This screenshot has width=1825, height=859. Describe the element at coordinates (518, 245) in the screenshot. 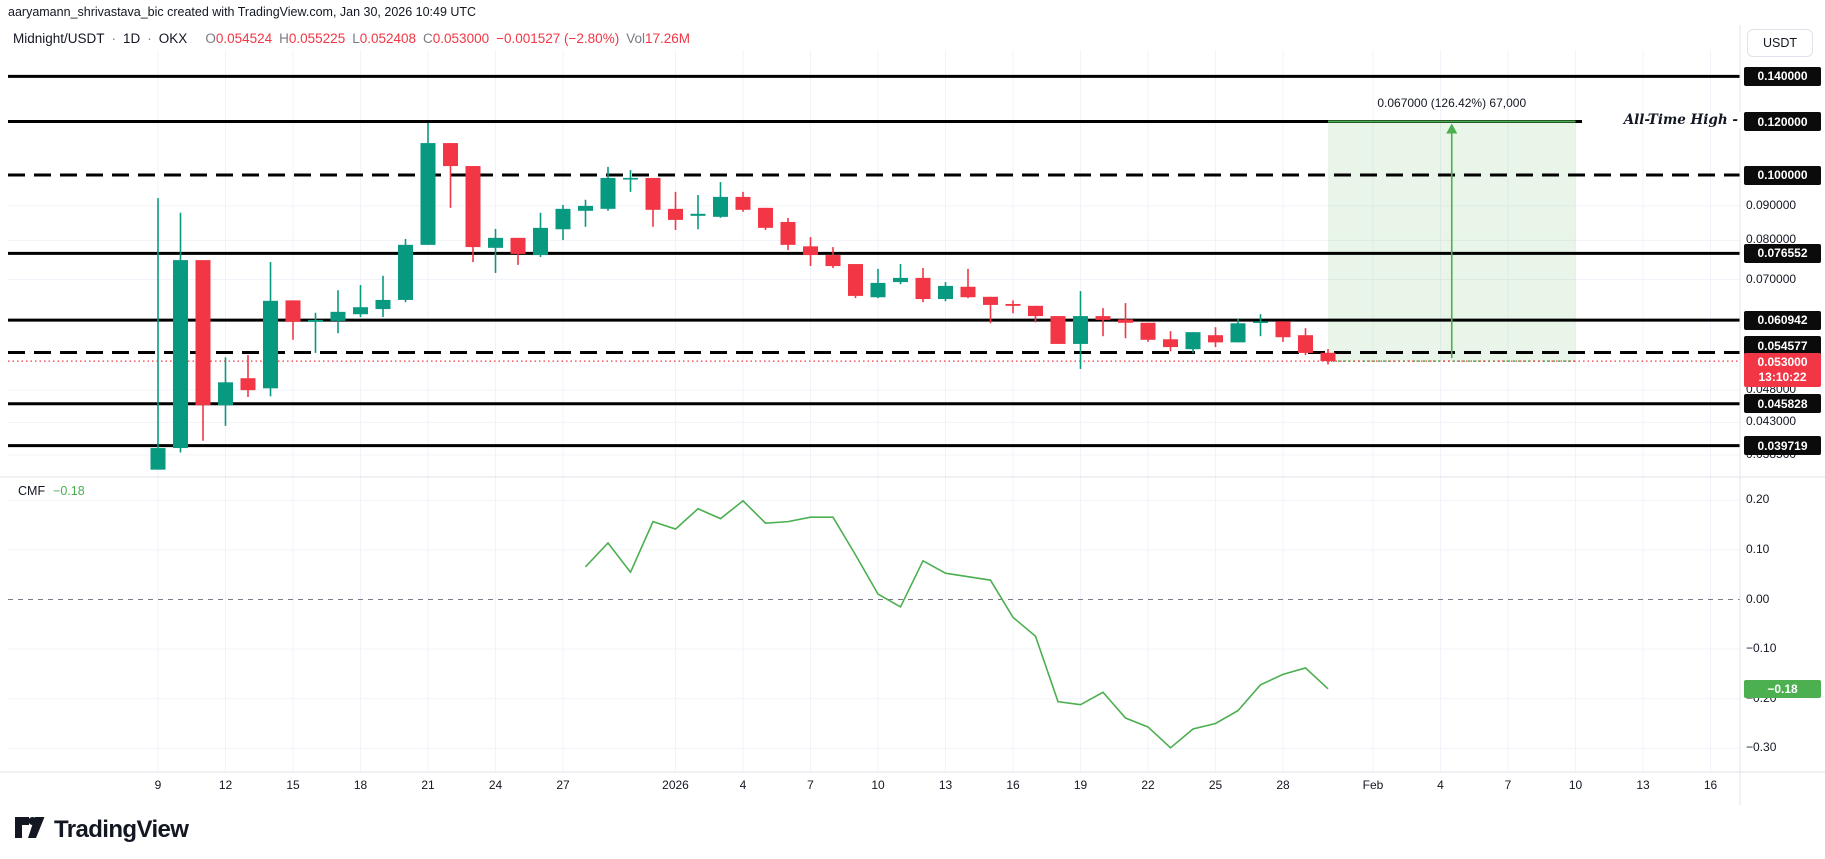

I see `candle-body-Dec 25` at that location.